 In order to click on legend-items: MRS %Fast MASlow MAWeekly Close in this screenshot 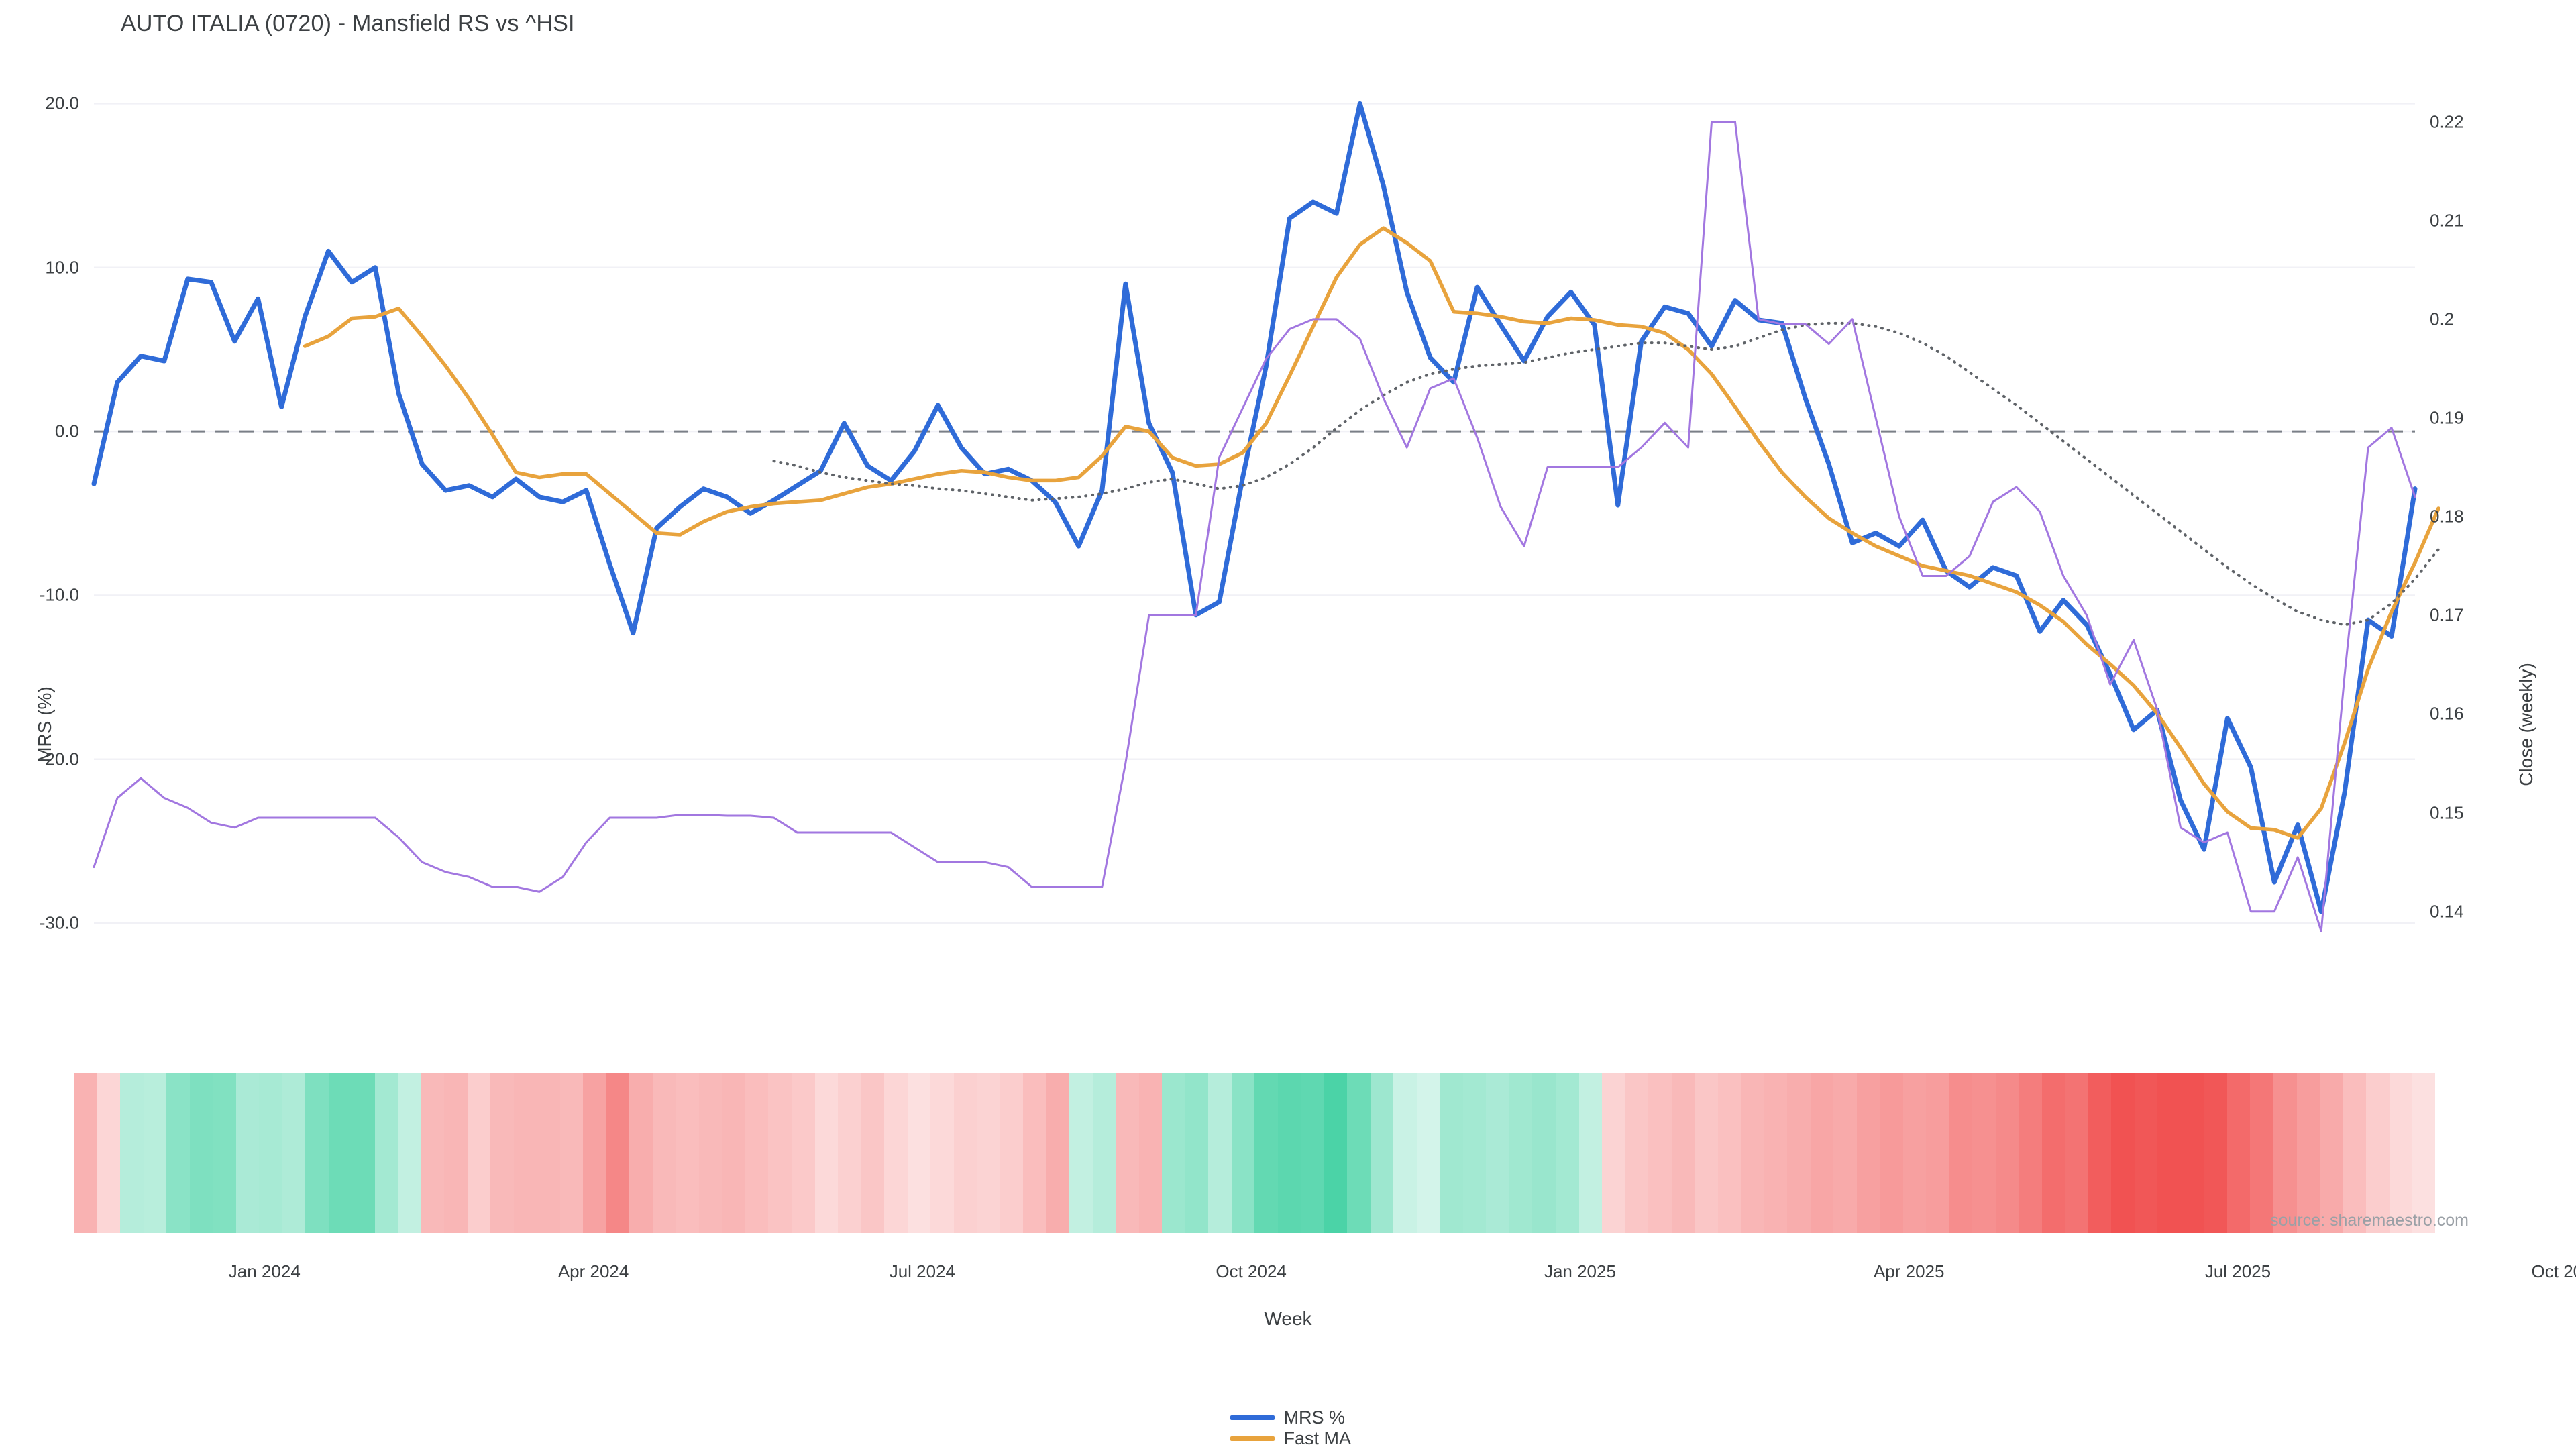, I will do `click(1323, 1428)`.